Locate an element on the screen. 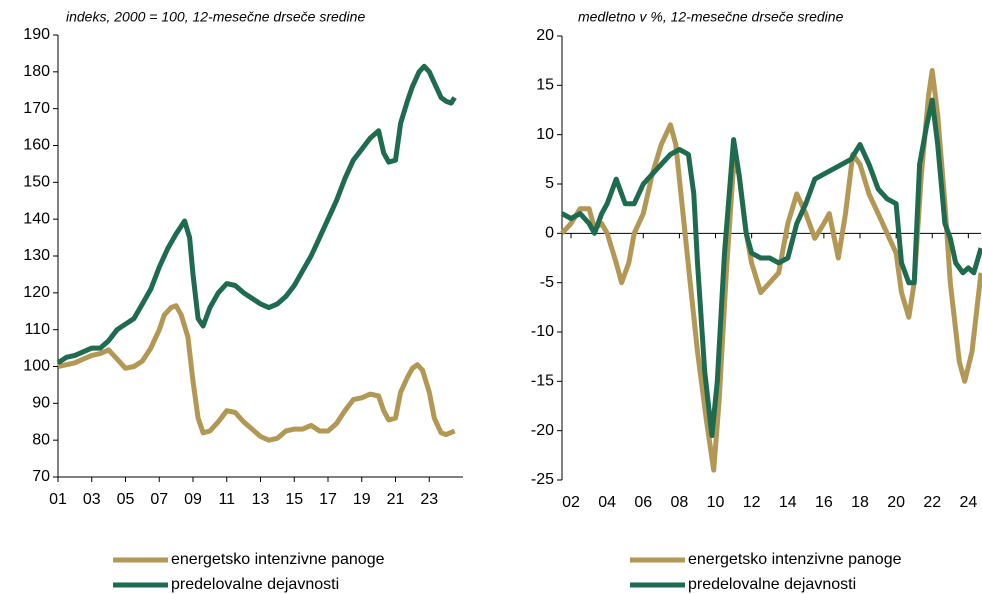 The height and width of the screenshot is (594, 982). x-tick-label: 24 is located at coordinates (968, 502).